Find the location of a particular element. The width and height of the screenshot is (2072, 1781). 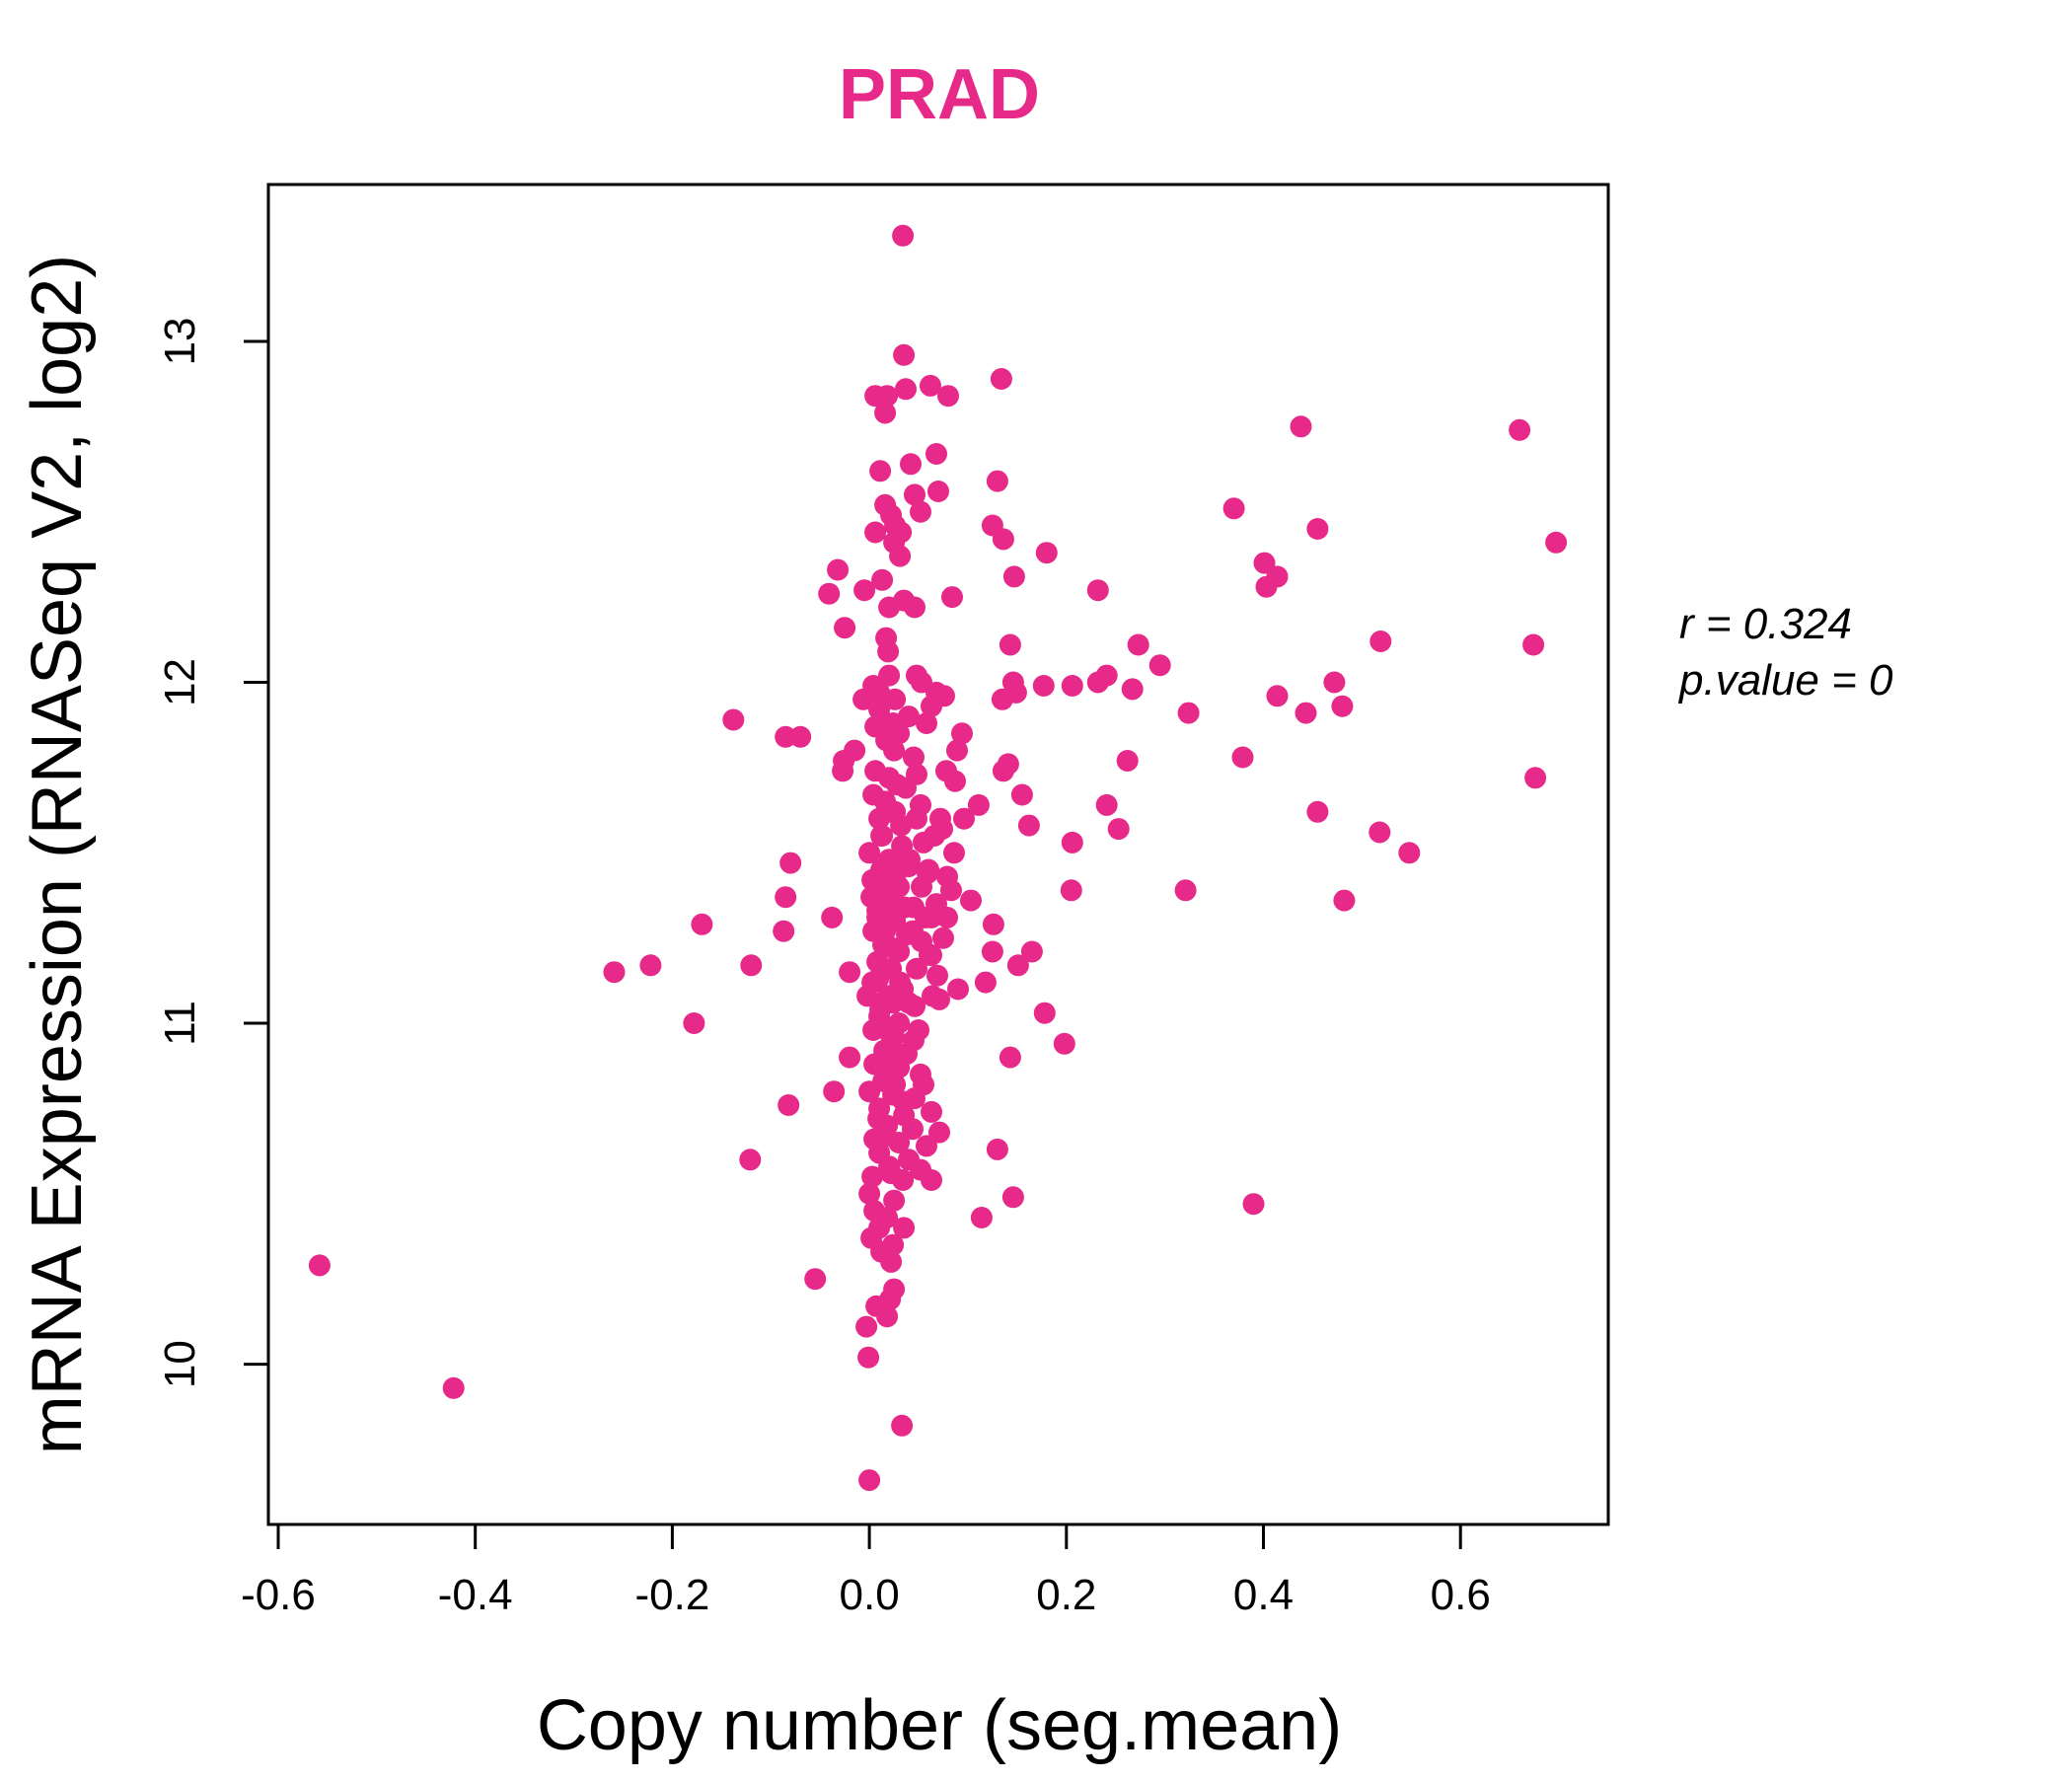

y-tick-label: 10 is located at coordinates (180, 1364).